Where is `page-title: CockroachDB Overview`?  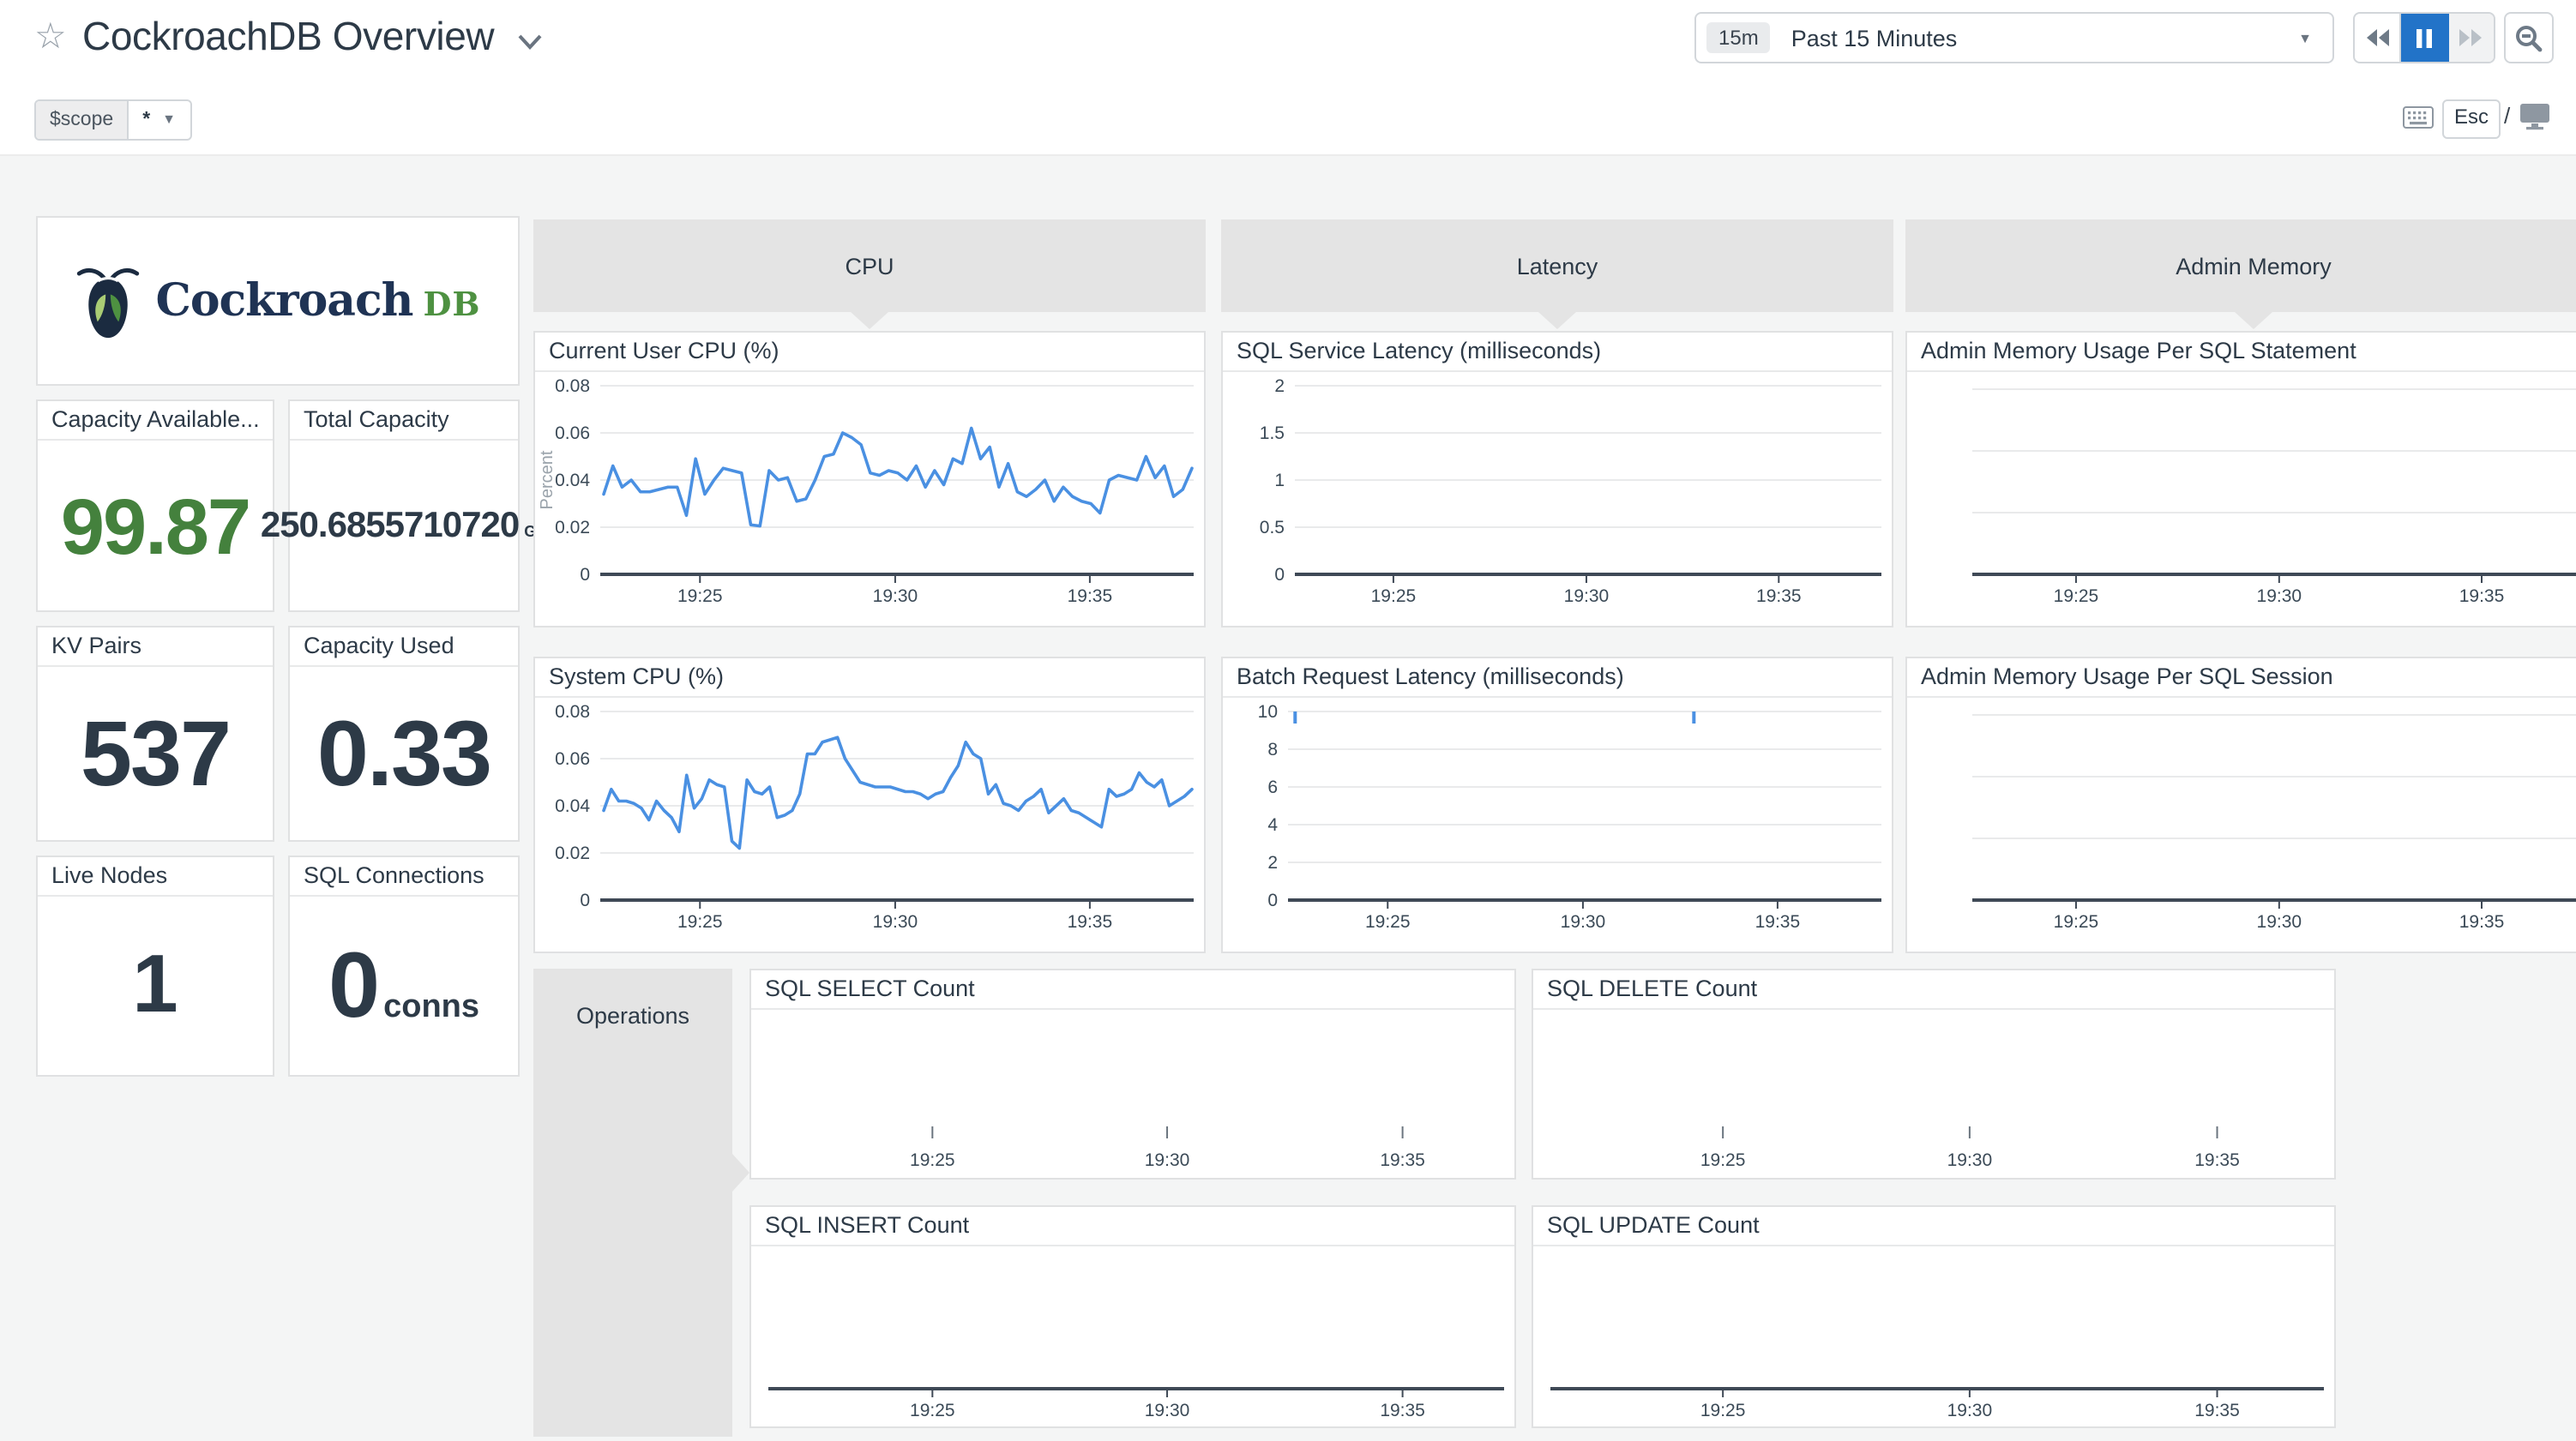
page-title: CockroachDB Overview is located at coordinates (312, 37).